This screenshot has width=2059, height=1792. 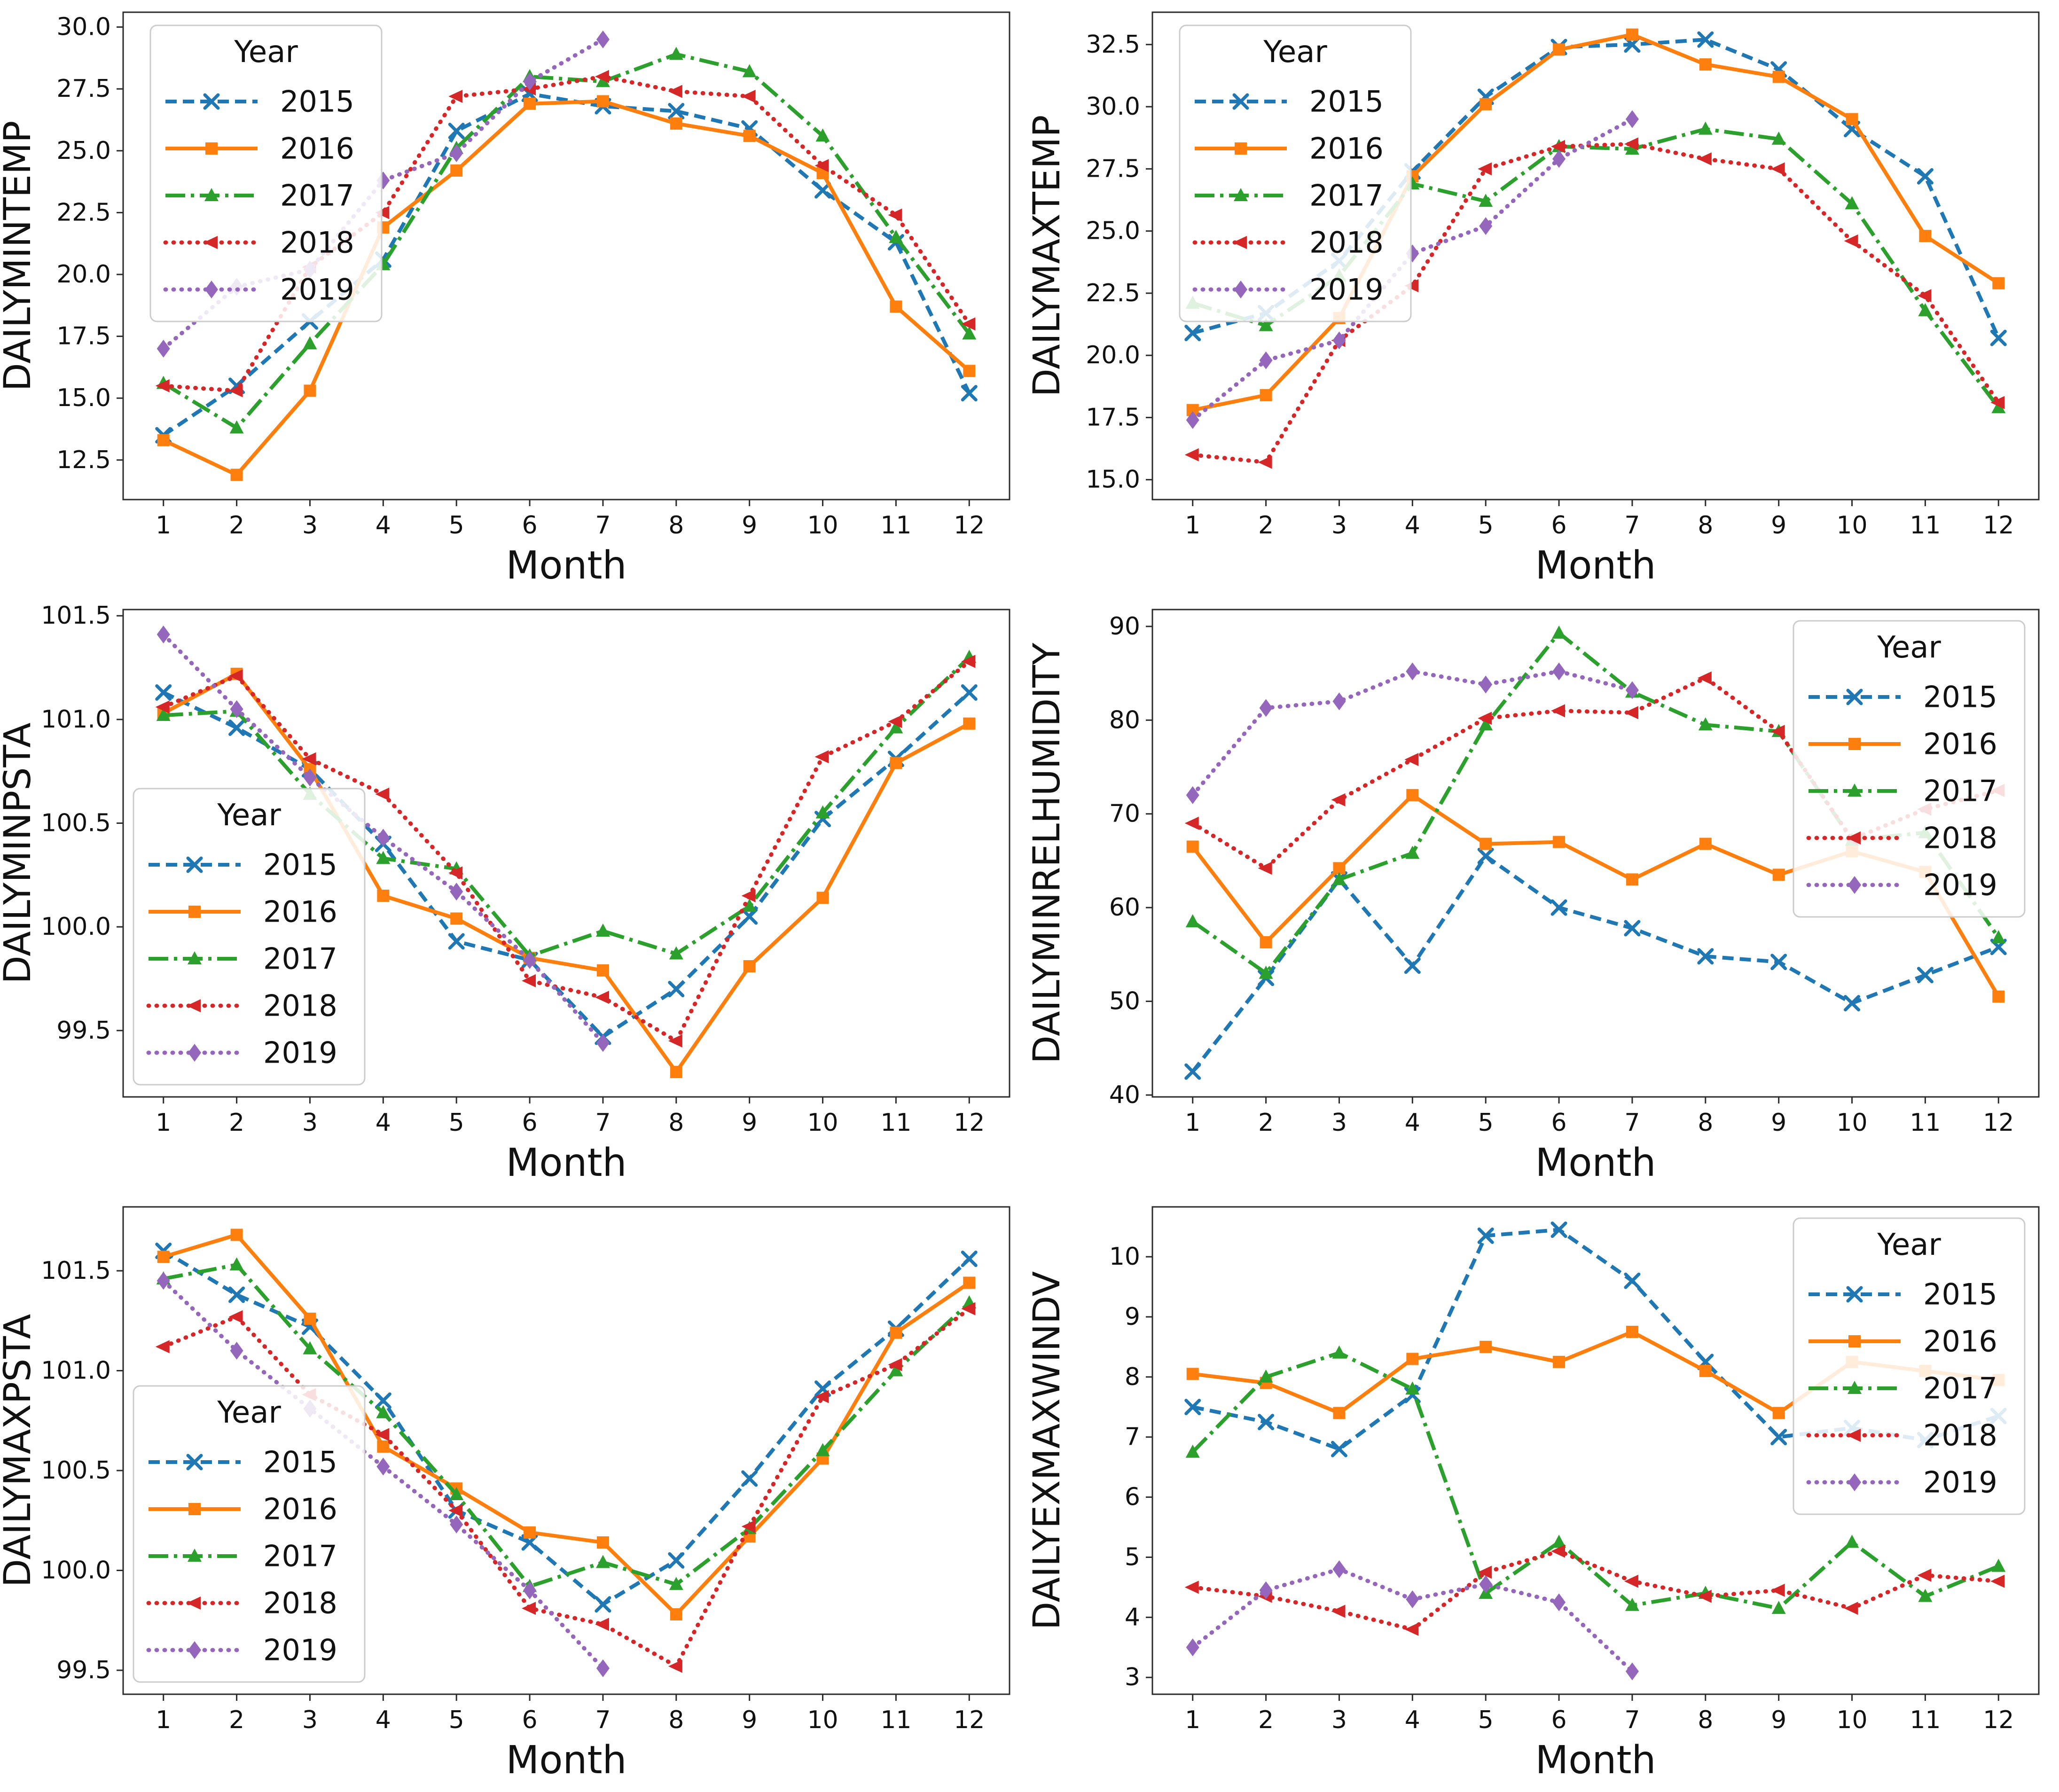 What do you see at coordinates (249, 937) in the screenshot?
I see `legend: Year 2015 2016 2017 2018 2019` at bounding box center [249, 937].